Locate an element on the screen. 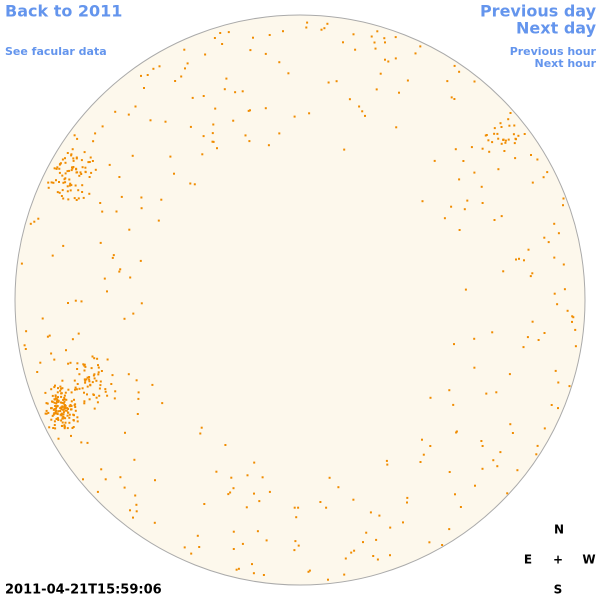 Image resolution: width=600 pixels, height=600 pixels. prev-hour-link: Previous hour is located at coordinates (553, 51).